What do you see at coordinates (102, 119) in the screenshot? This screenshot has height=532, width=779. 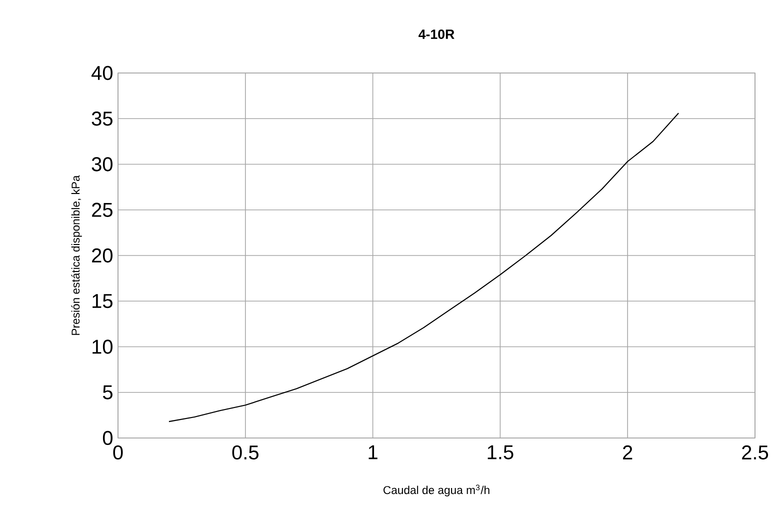 I see `y-tick-label: 35` at bounding box center [102, 119].